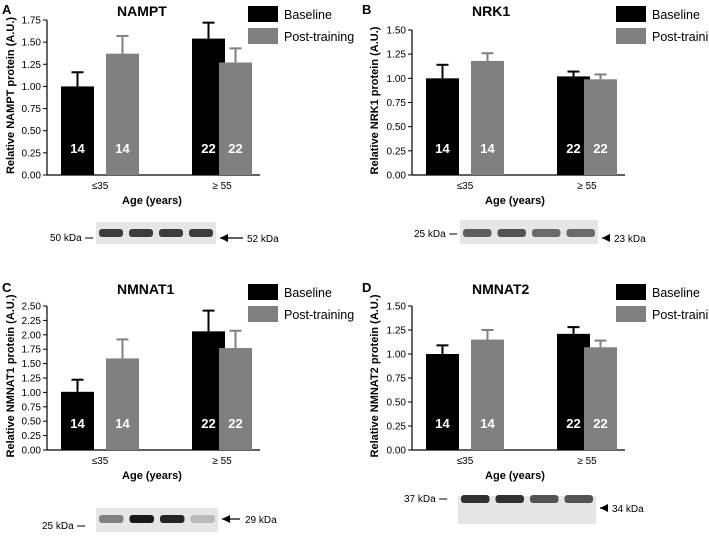  I want to click on chart-title: NAMPT, so click(142, 11).